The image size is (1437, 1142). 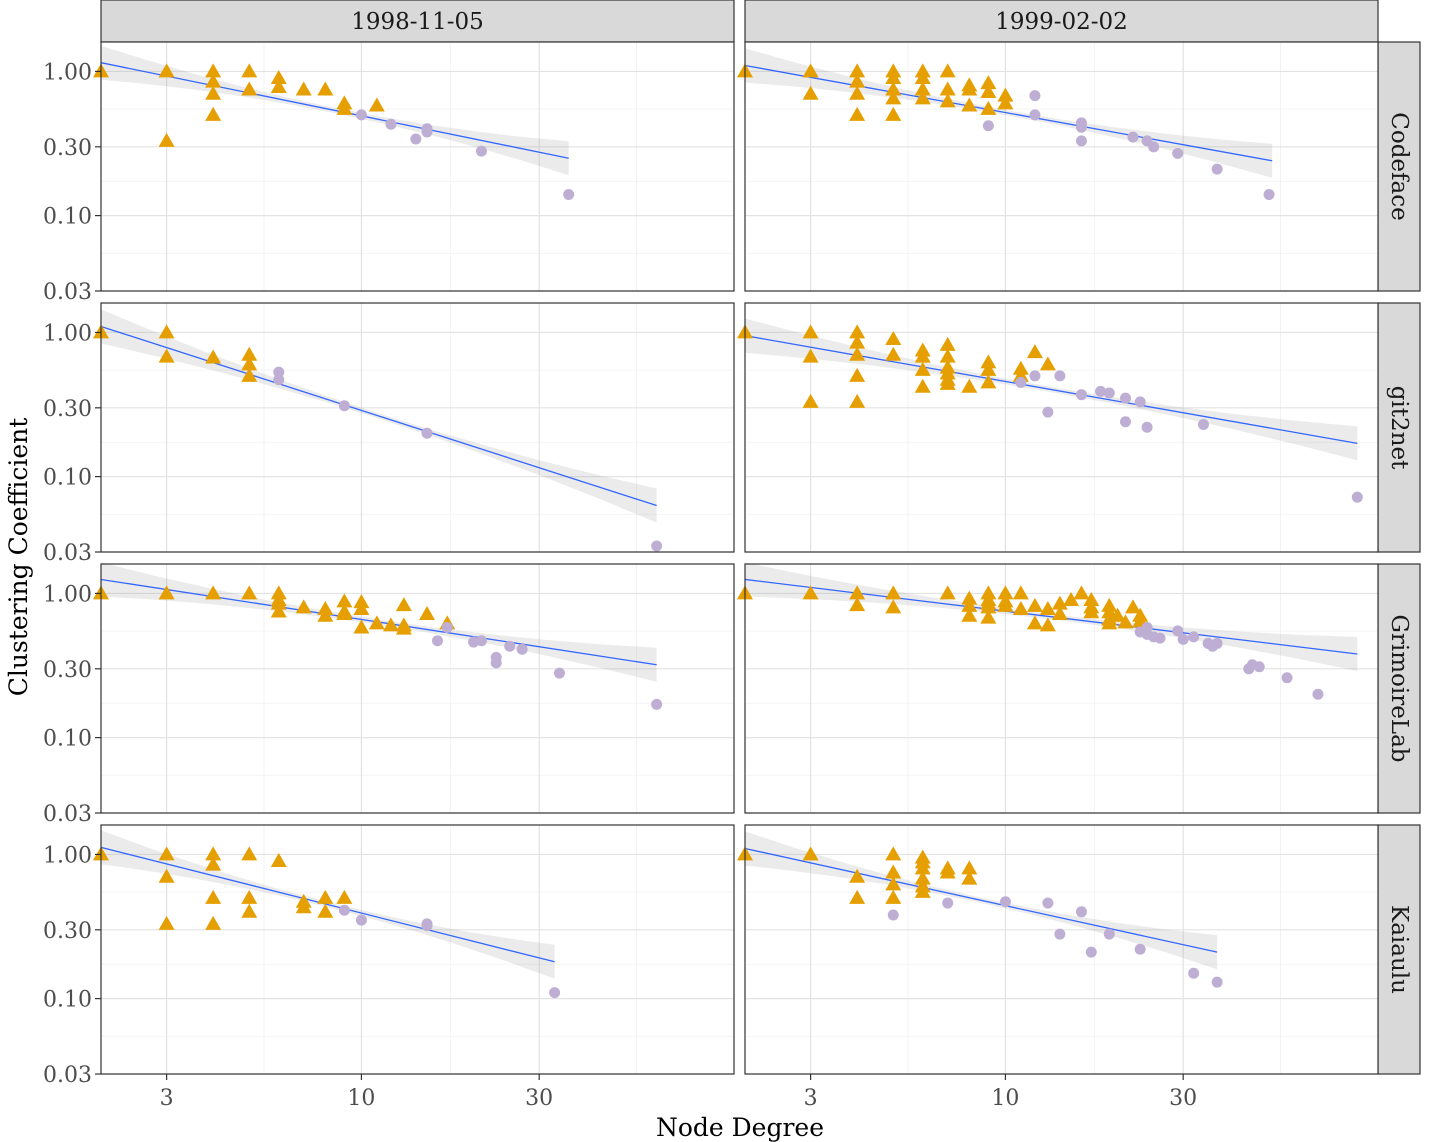 What do you see at coordinates (811, 1098) in the screenshot?
I see `x-tick-label: 3` at bounding box center [811, 1098].